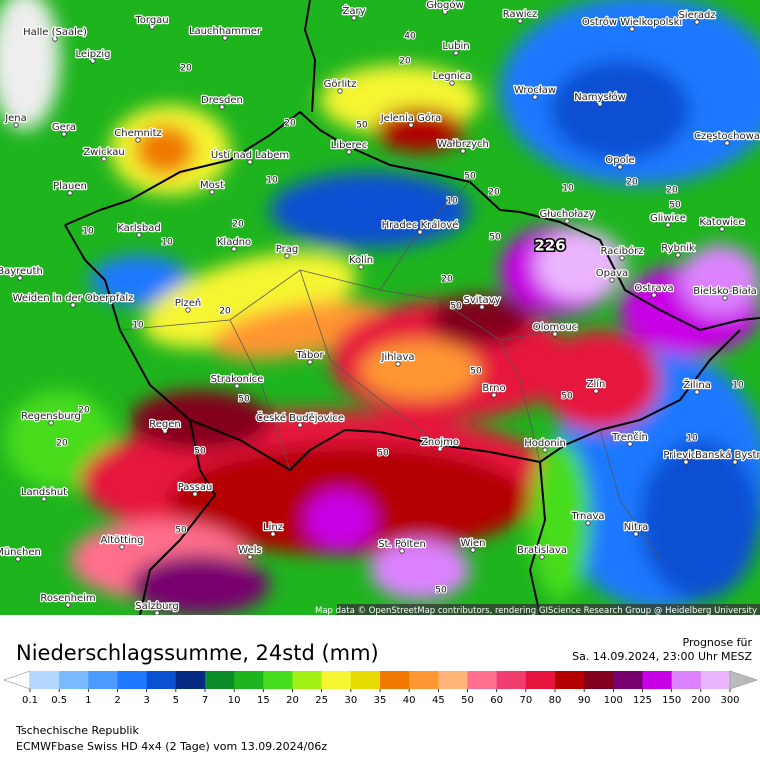  Describe the element at coordinates (138, 228) in the screenshot. I see `city-name: Karlsbad` at that location.